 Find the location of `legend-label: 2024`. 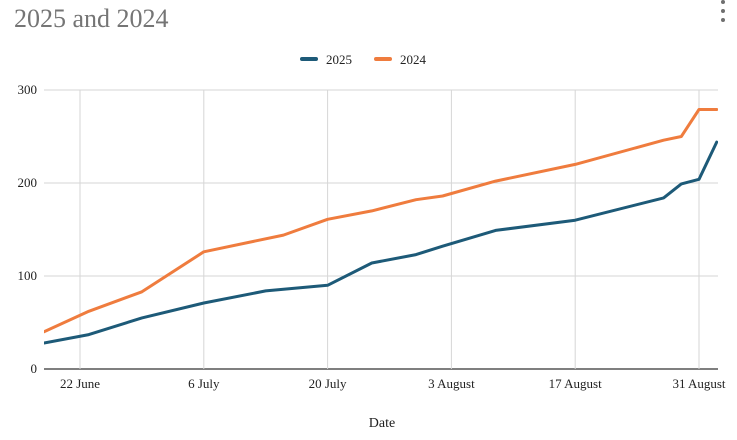

legend-label: 2024 is located at coordinates (413, 59).